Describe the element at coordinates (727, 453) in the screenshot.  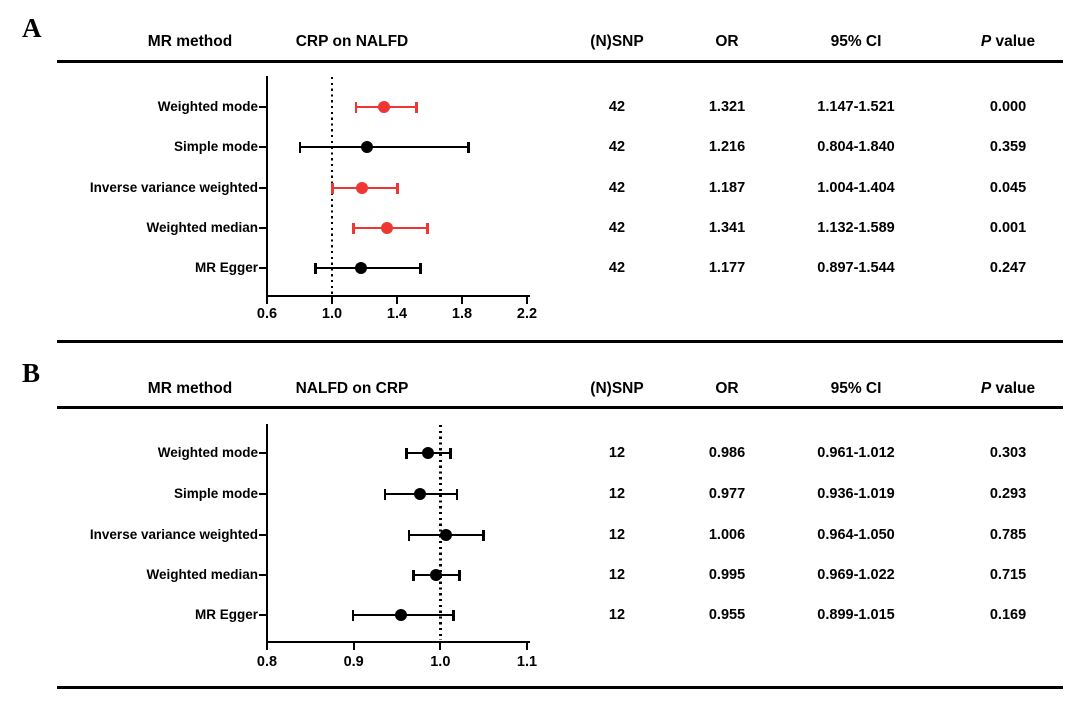
I see `cell-or: 0.986` at that location.